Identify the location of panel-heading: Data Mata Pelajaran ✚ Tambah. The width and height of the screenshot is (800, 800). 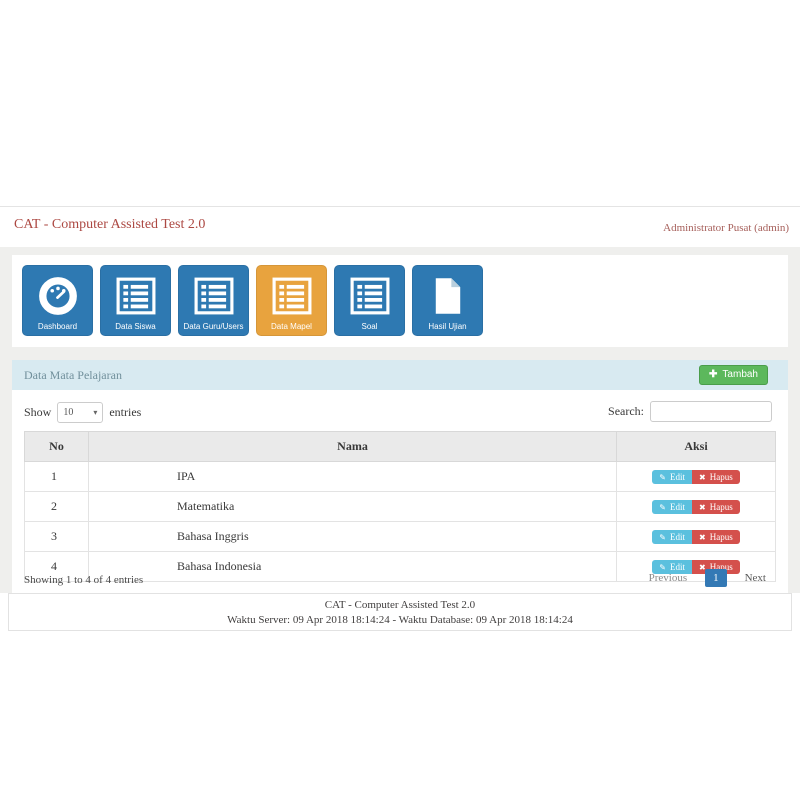
(400, 375).